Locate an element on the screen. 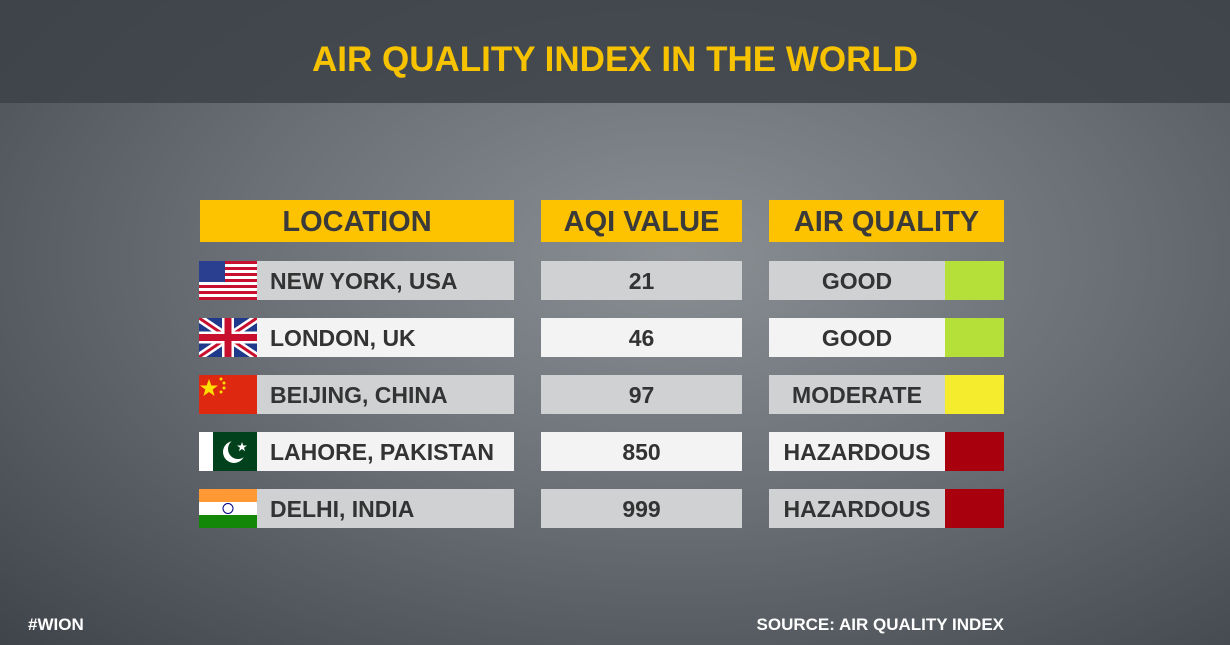  aqi-value: 46 is located at coordinates (641, 337).